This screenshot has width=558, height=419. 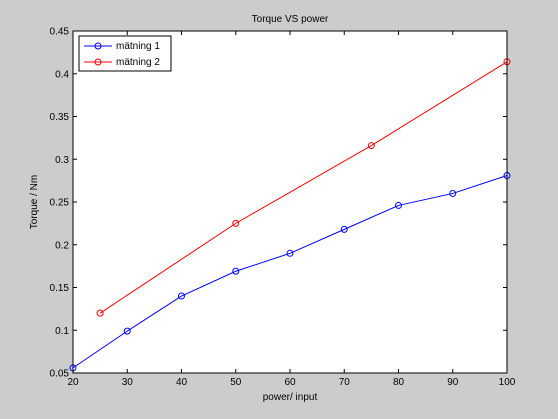 I want to click on y-tick-label: 0.45, so click(x=60, y=32).